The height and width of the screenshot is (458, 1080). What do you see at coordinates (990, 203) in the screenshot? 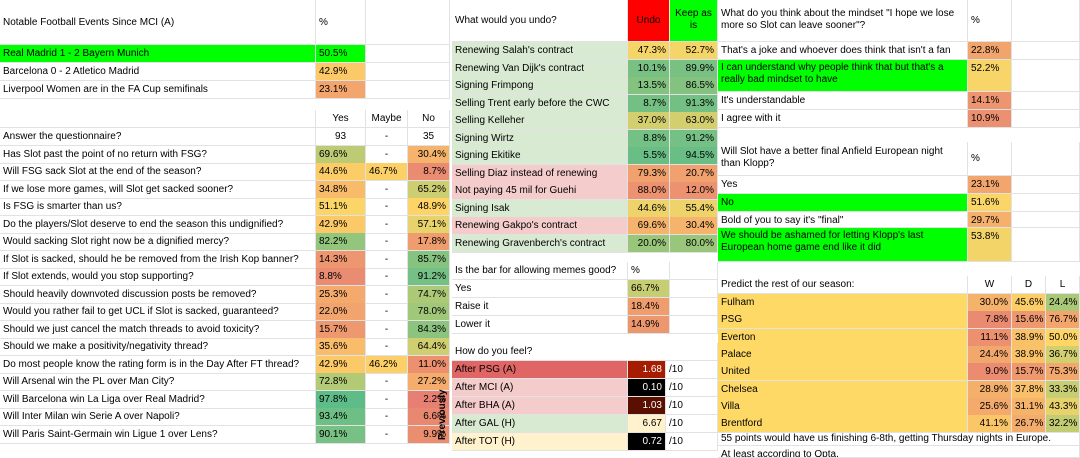
I see `anfield-row-pct: 51.6%` at bounding box center [990, 203].